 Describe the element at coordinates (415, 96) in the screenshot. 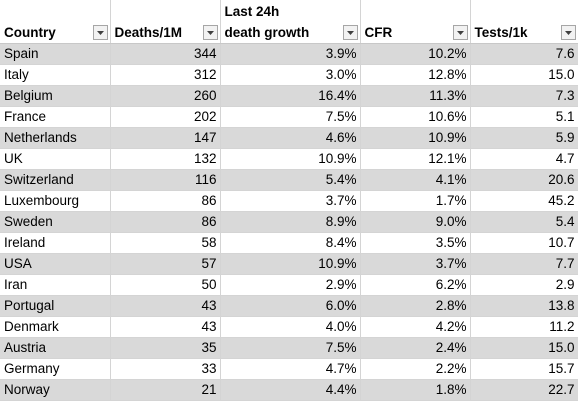

I see `cell-cfr: 11.3%` at that location.